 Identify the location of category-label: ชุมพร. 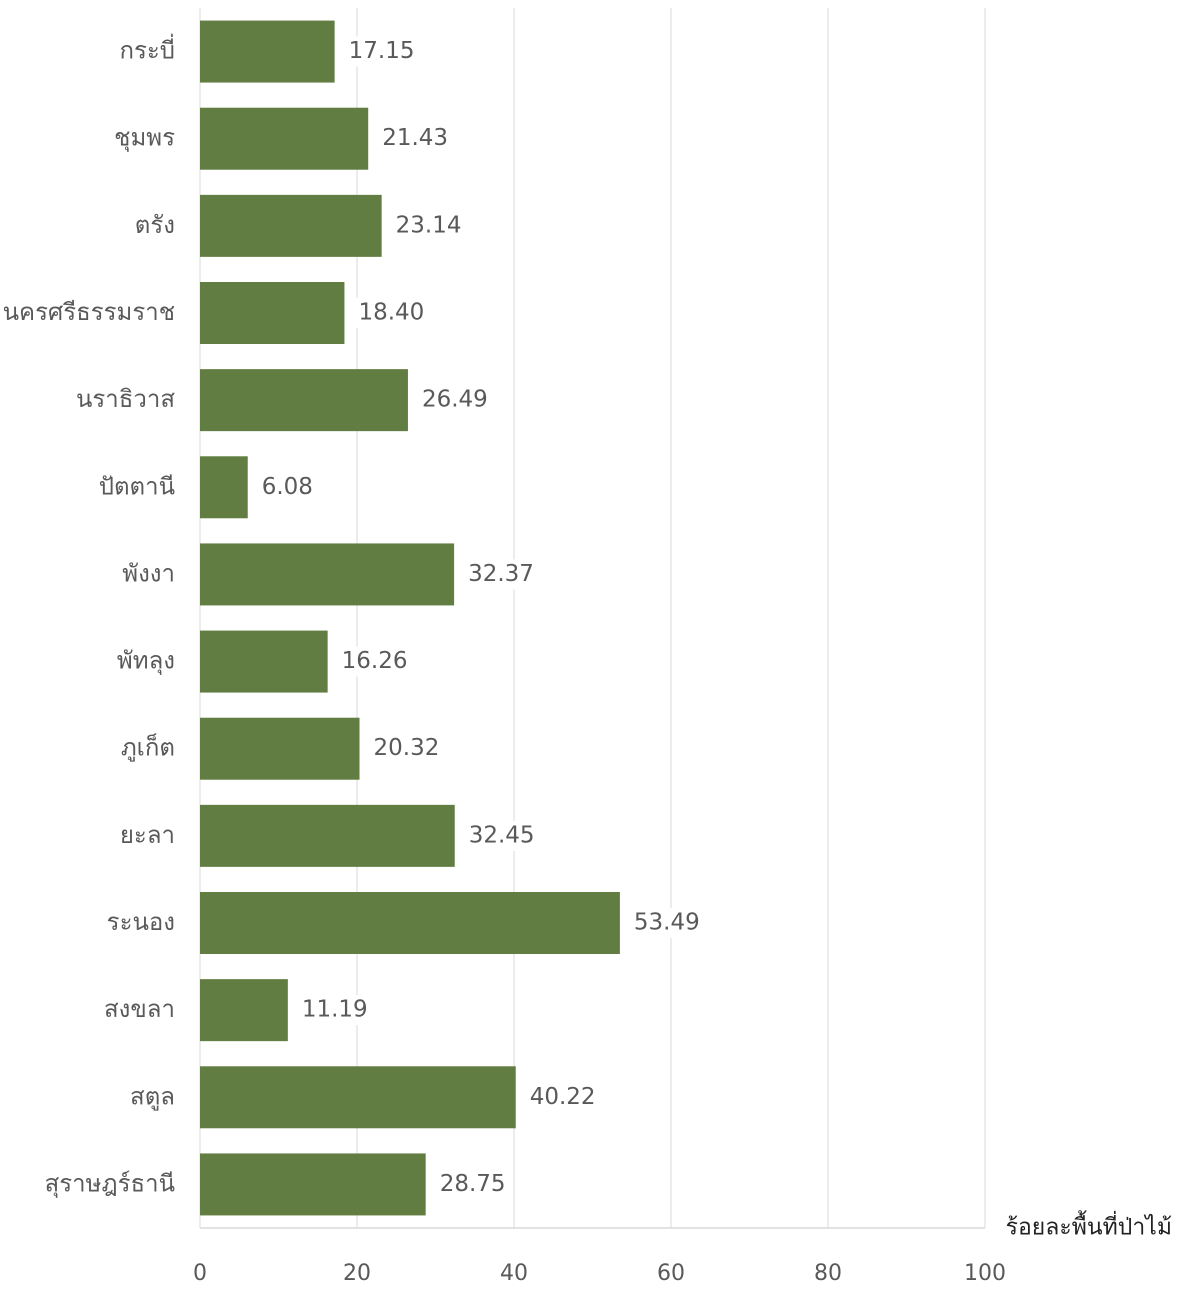
(144, 138).